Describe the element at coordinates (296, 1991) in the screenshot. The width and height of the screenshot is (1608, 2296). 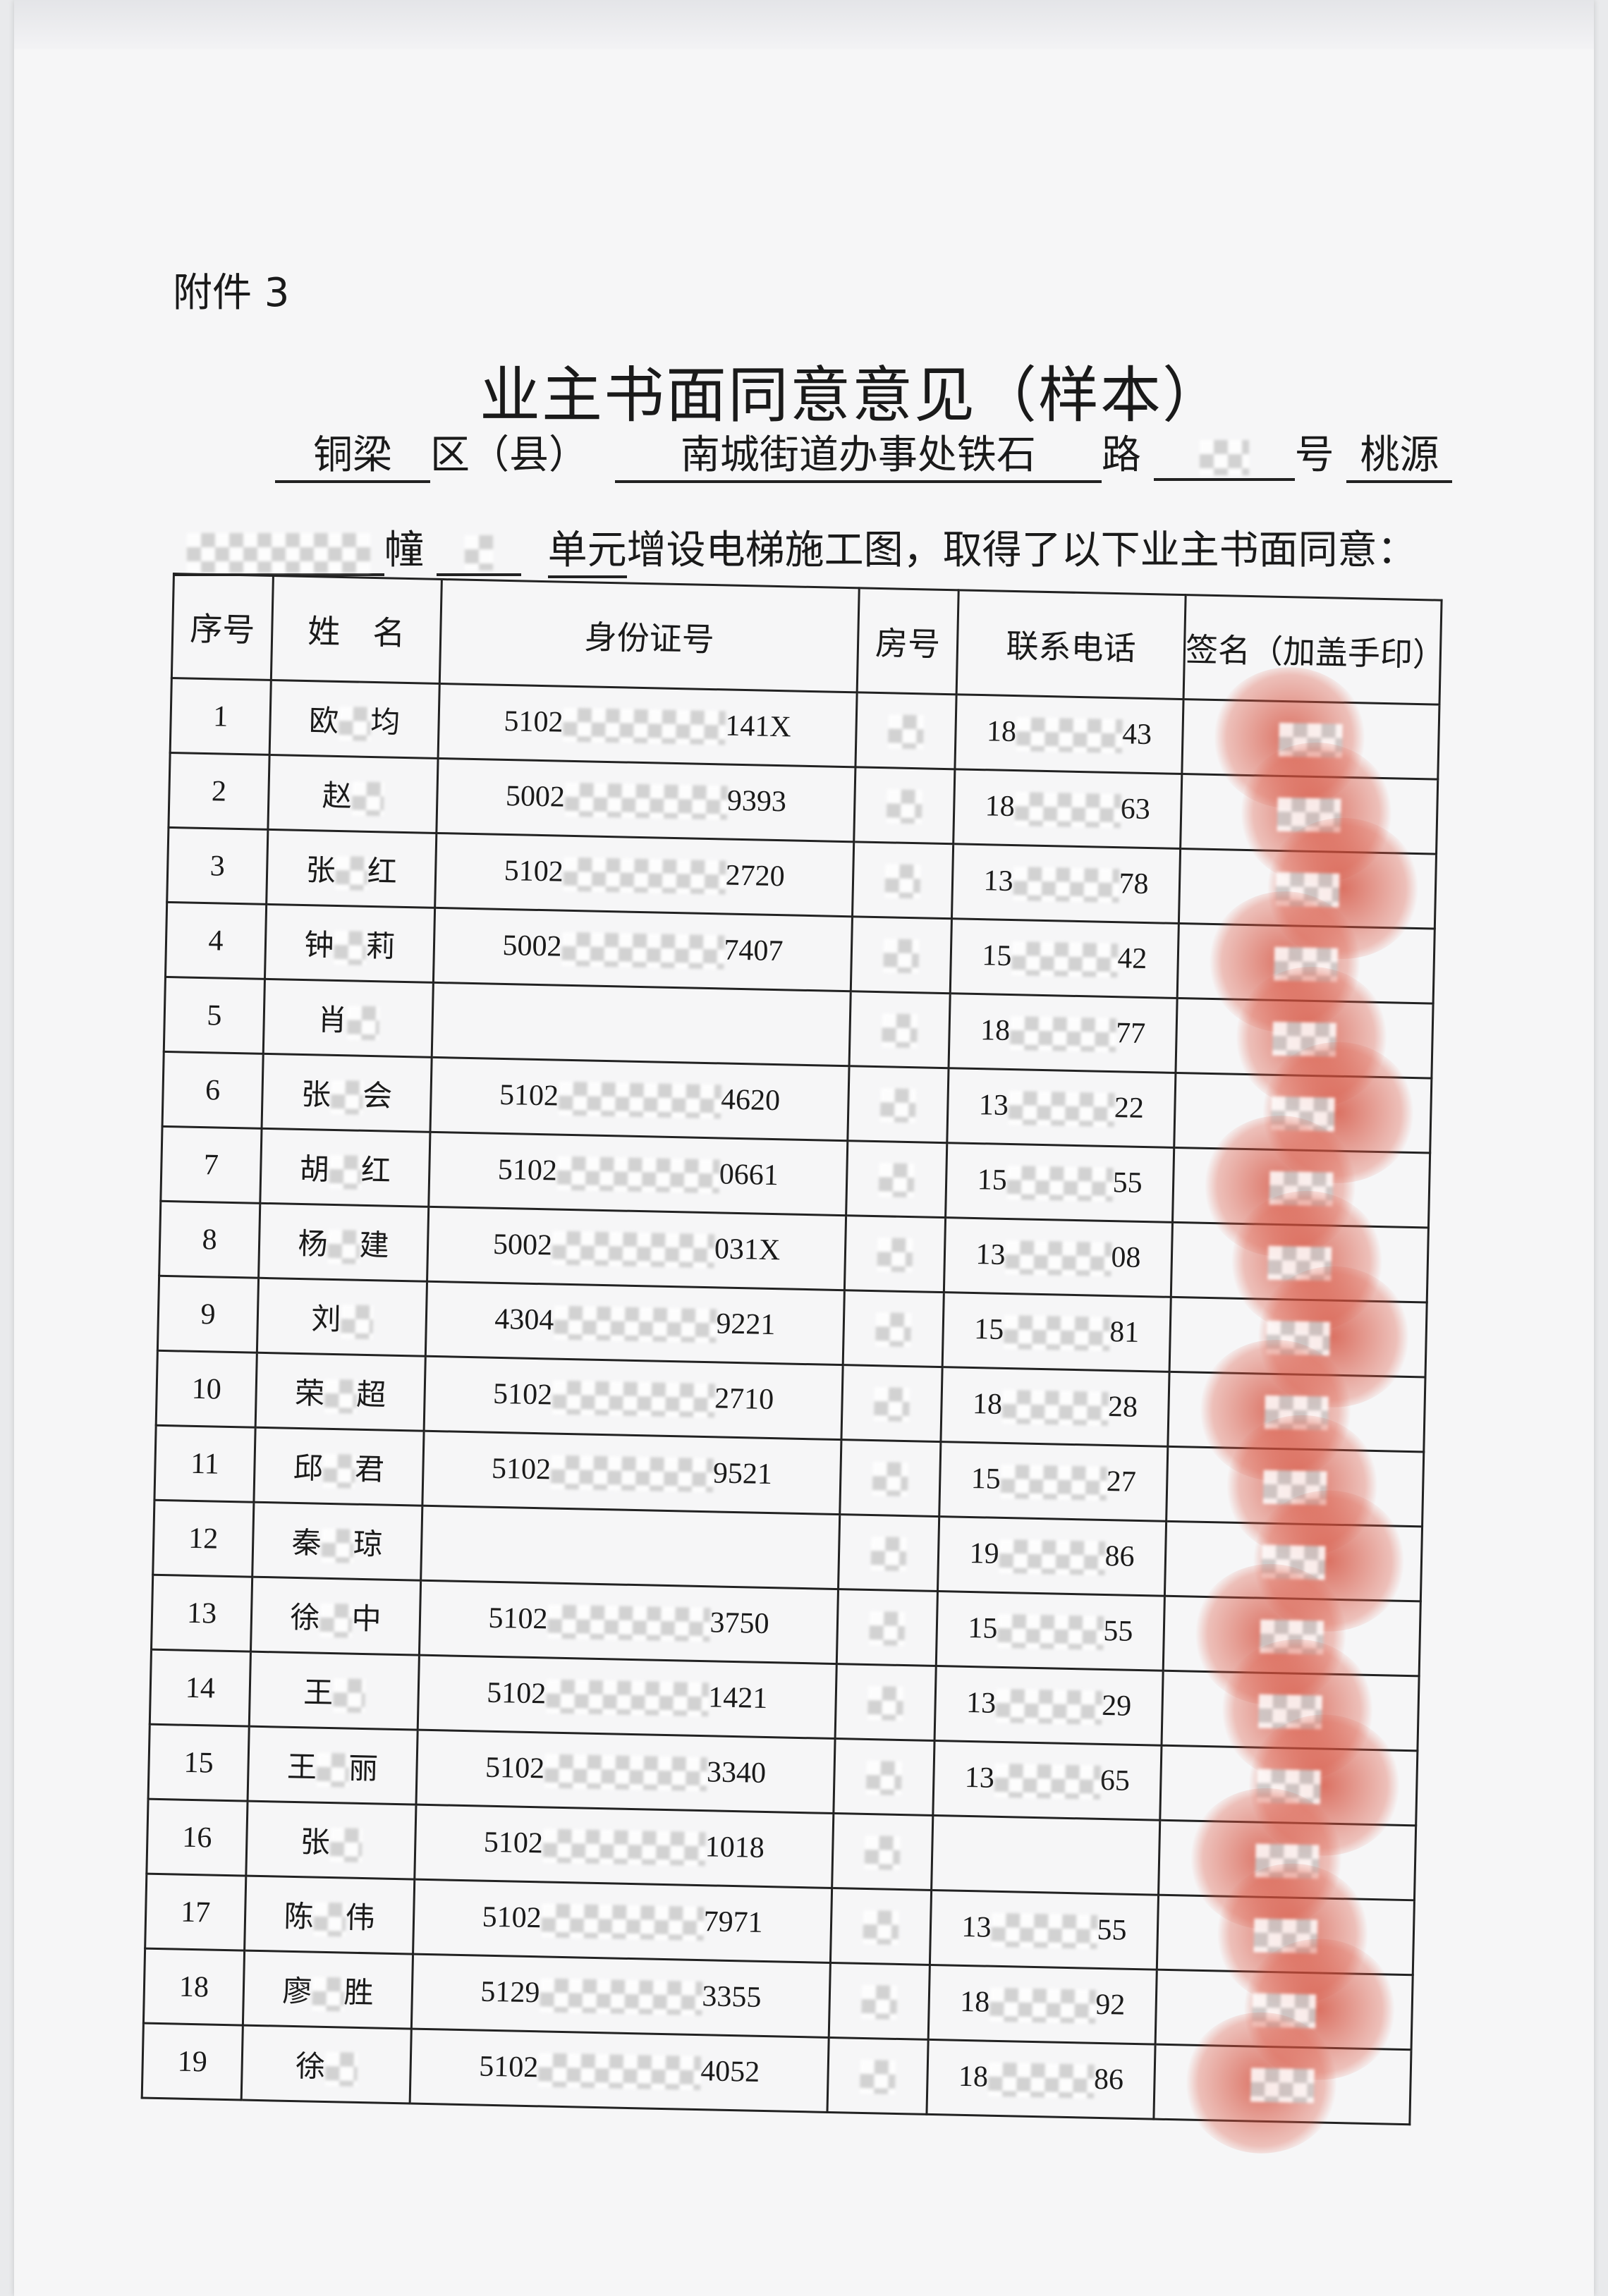
I see `name-first: 廖` at that location.